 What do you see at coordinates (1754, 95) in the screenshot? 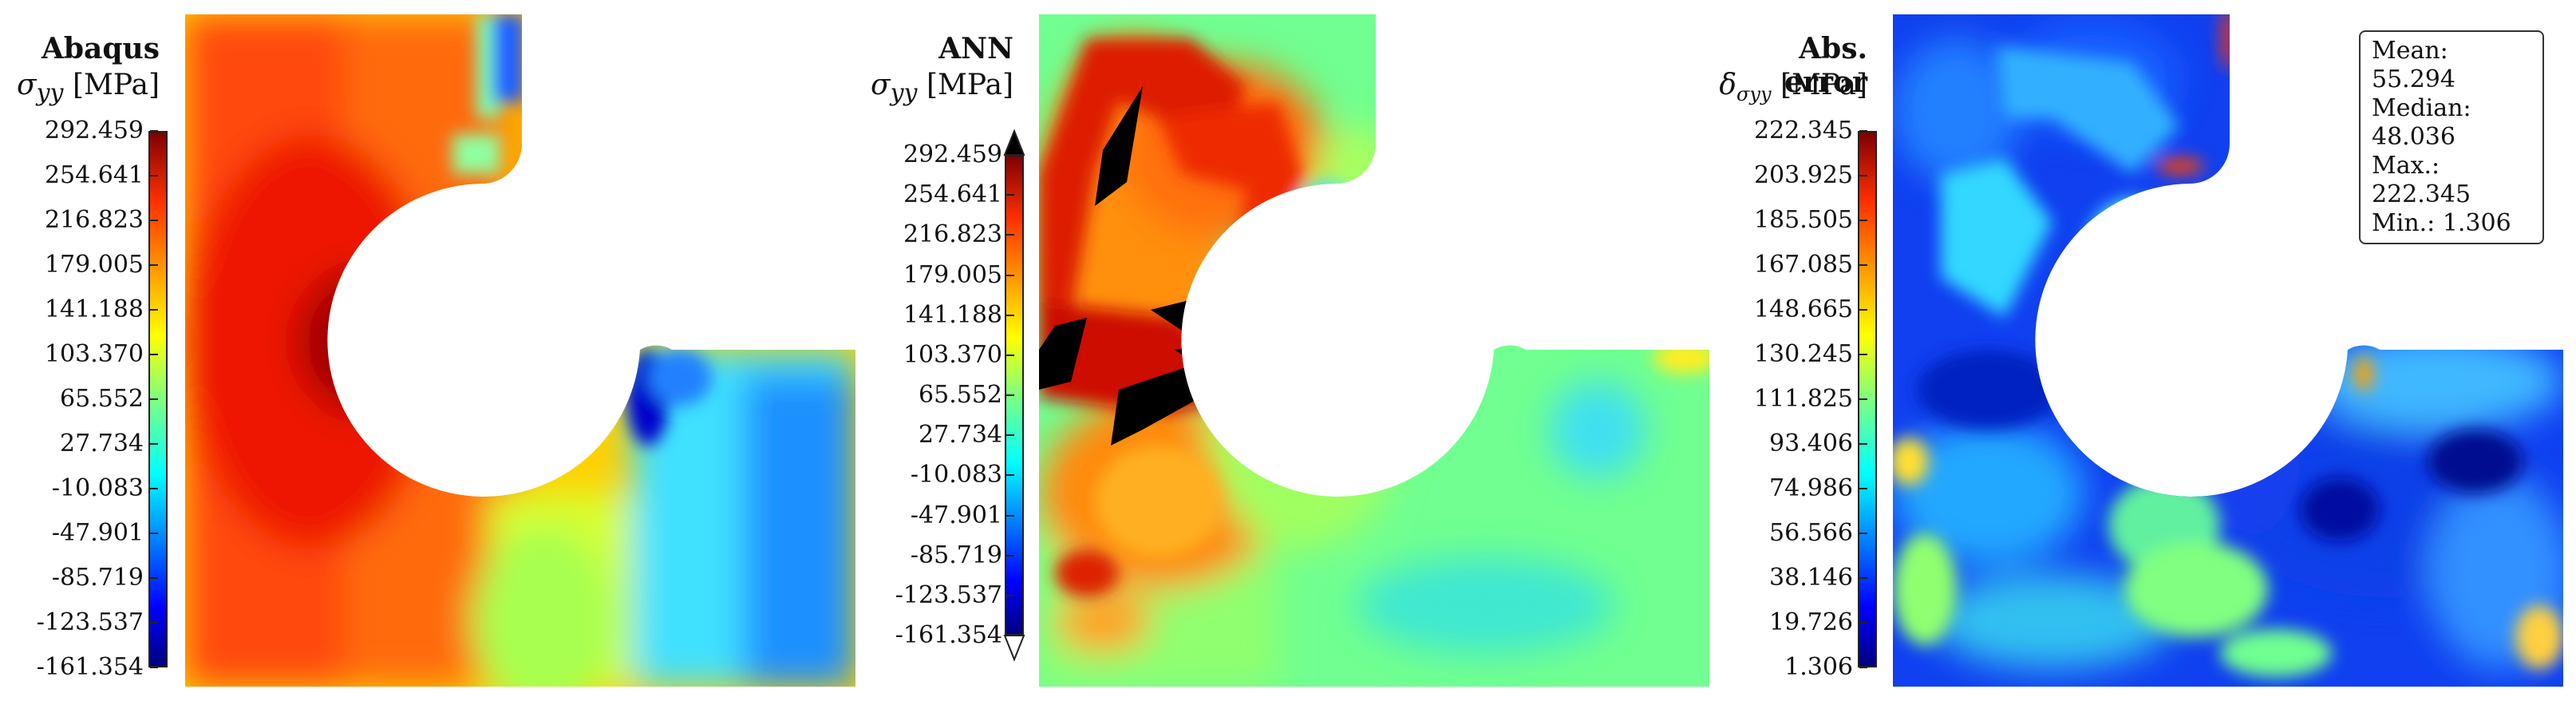
I see `subscript: σyy` at bounding box center [1754, 95].